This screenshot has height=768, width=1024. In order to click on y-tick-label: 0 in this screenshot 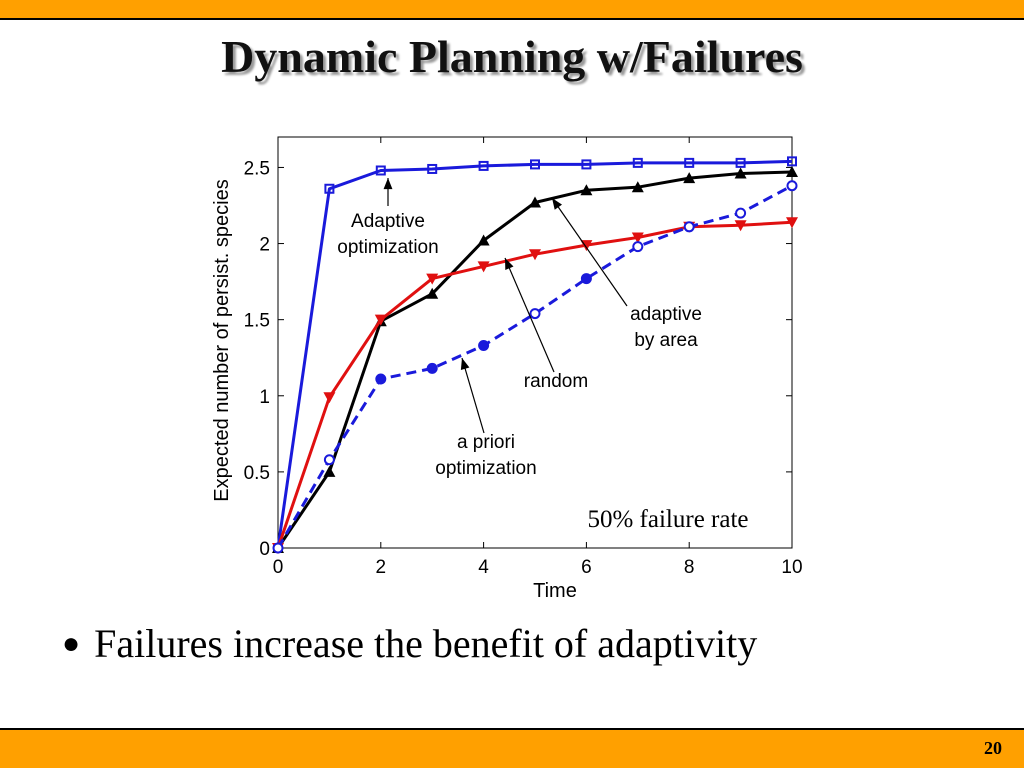, I will do `click(264, 549)`.